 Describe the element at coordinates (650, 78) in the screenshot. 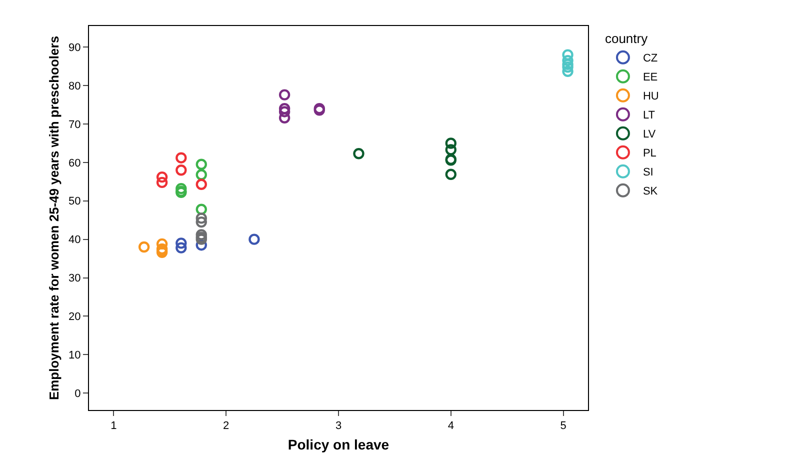

I see `legend-label: EE` at that location.